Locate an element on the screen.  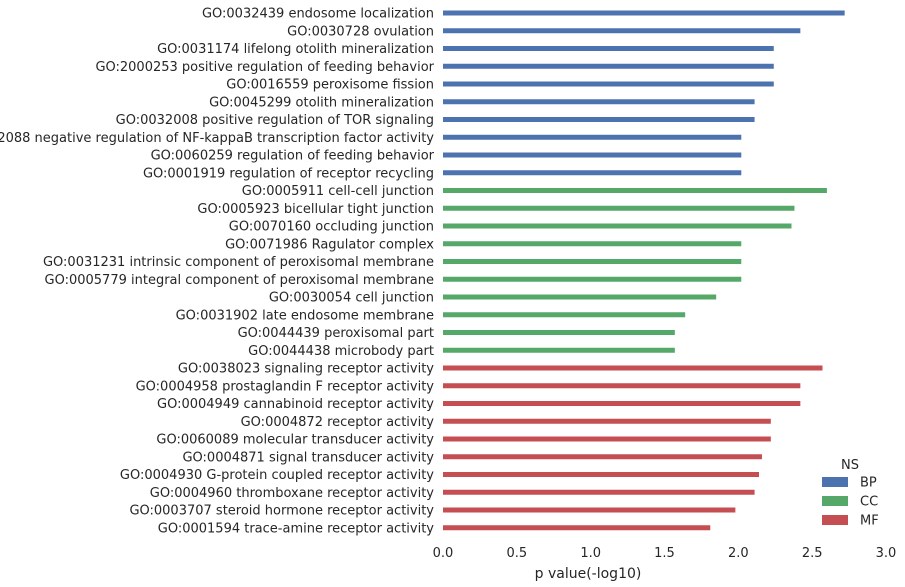
category-label: GO:0038023 signaling receptor activity is located at coordinates (306, 369).